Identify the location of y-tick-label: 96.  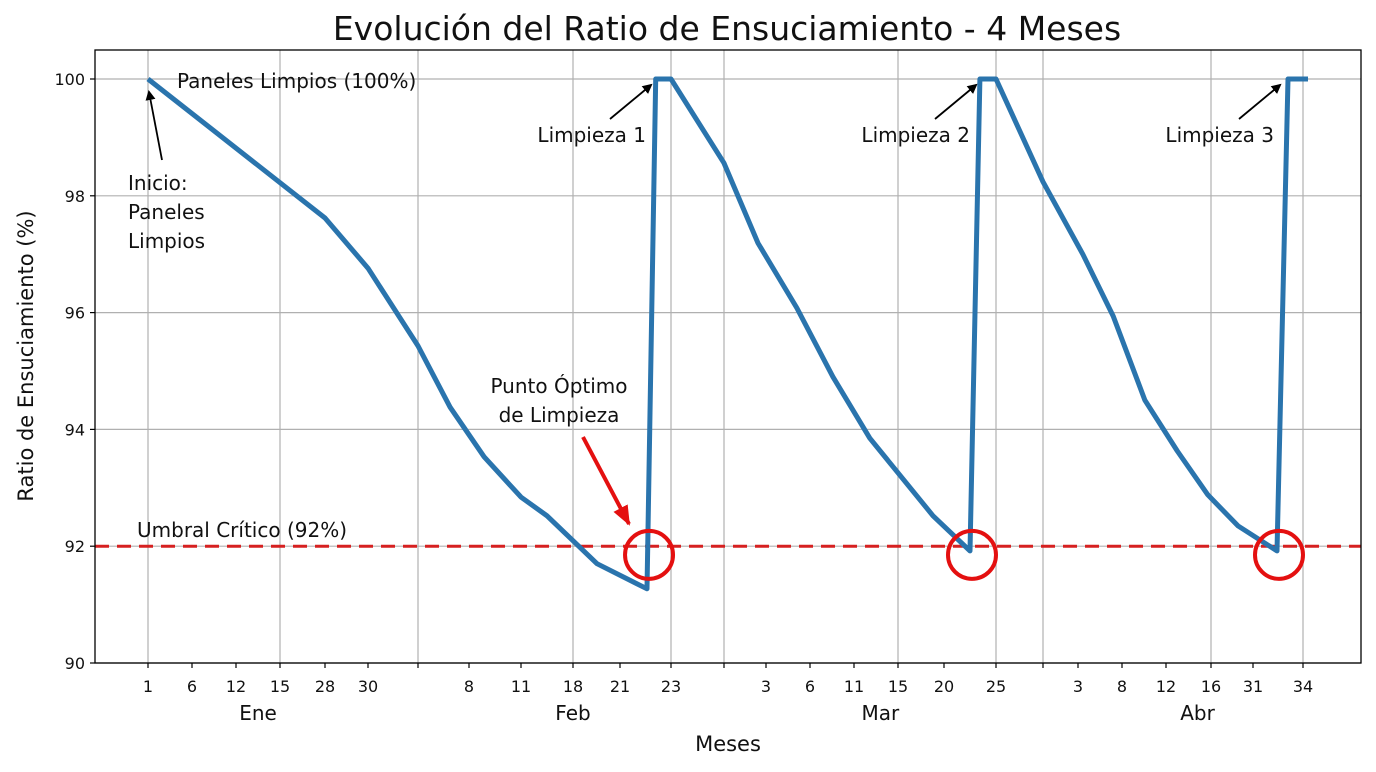
(75, 313).